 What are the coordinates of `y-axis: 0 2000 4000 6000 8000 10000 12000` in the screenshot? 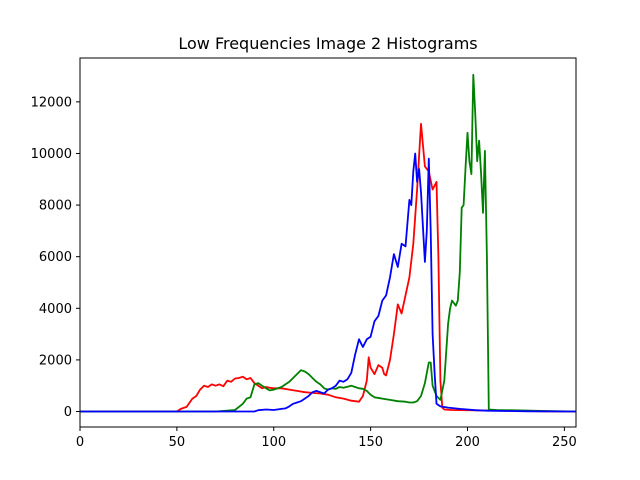 It's located at (55, 257).